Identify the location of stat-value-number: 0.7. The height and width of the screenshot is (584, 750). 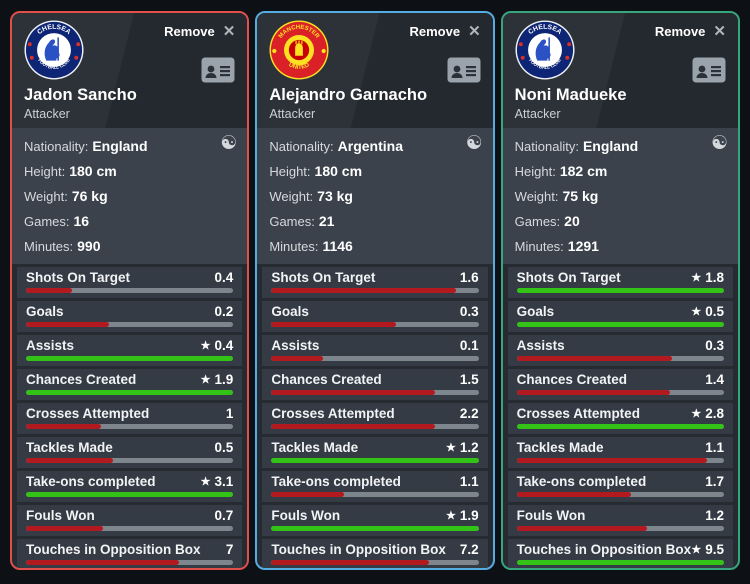
(224, 515).